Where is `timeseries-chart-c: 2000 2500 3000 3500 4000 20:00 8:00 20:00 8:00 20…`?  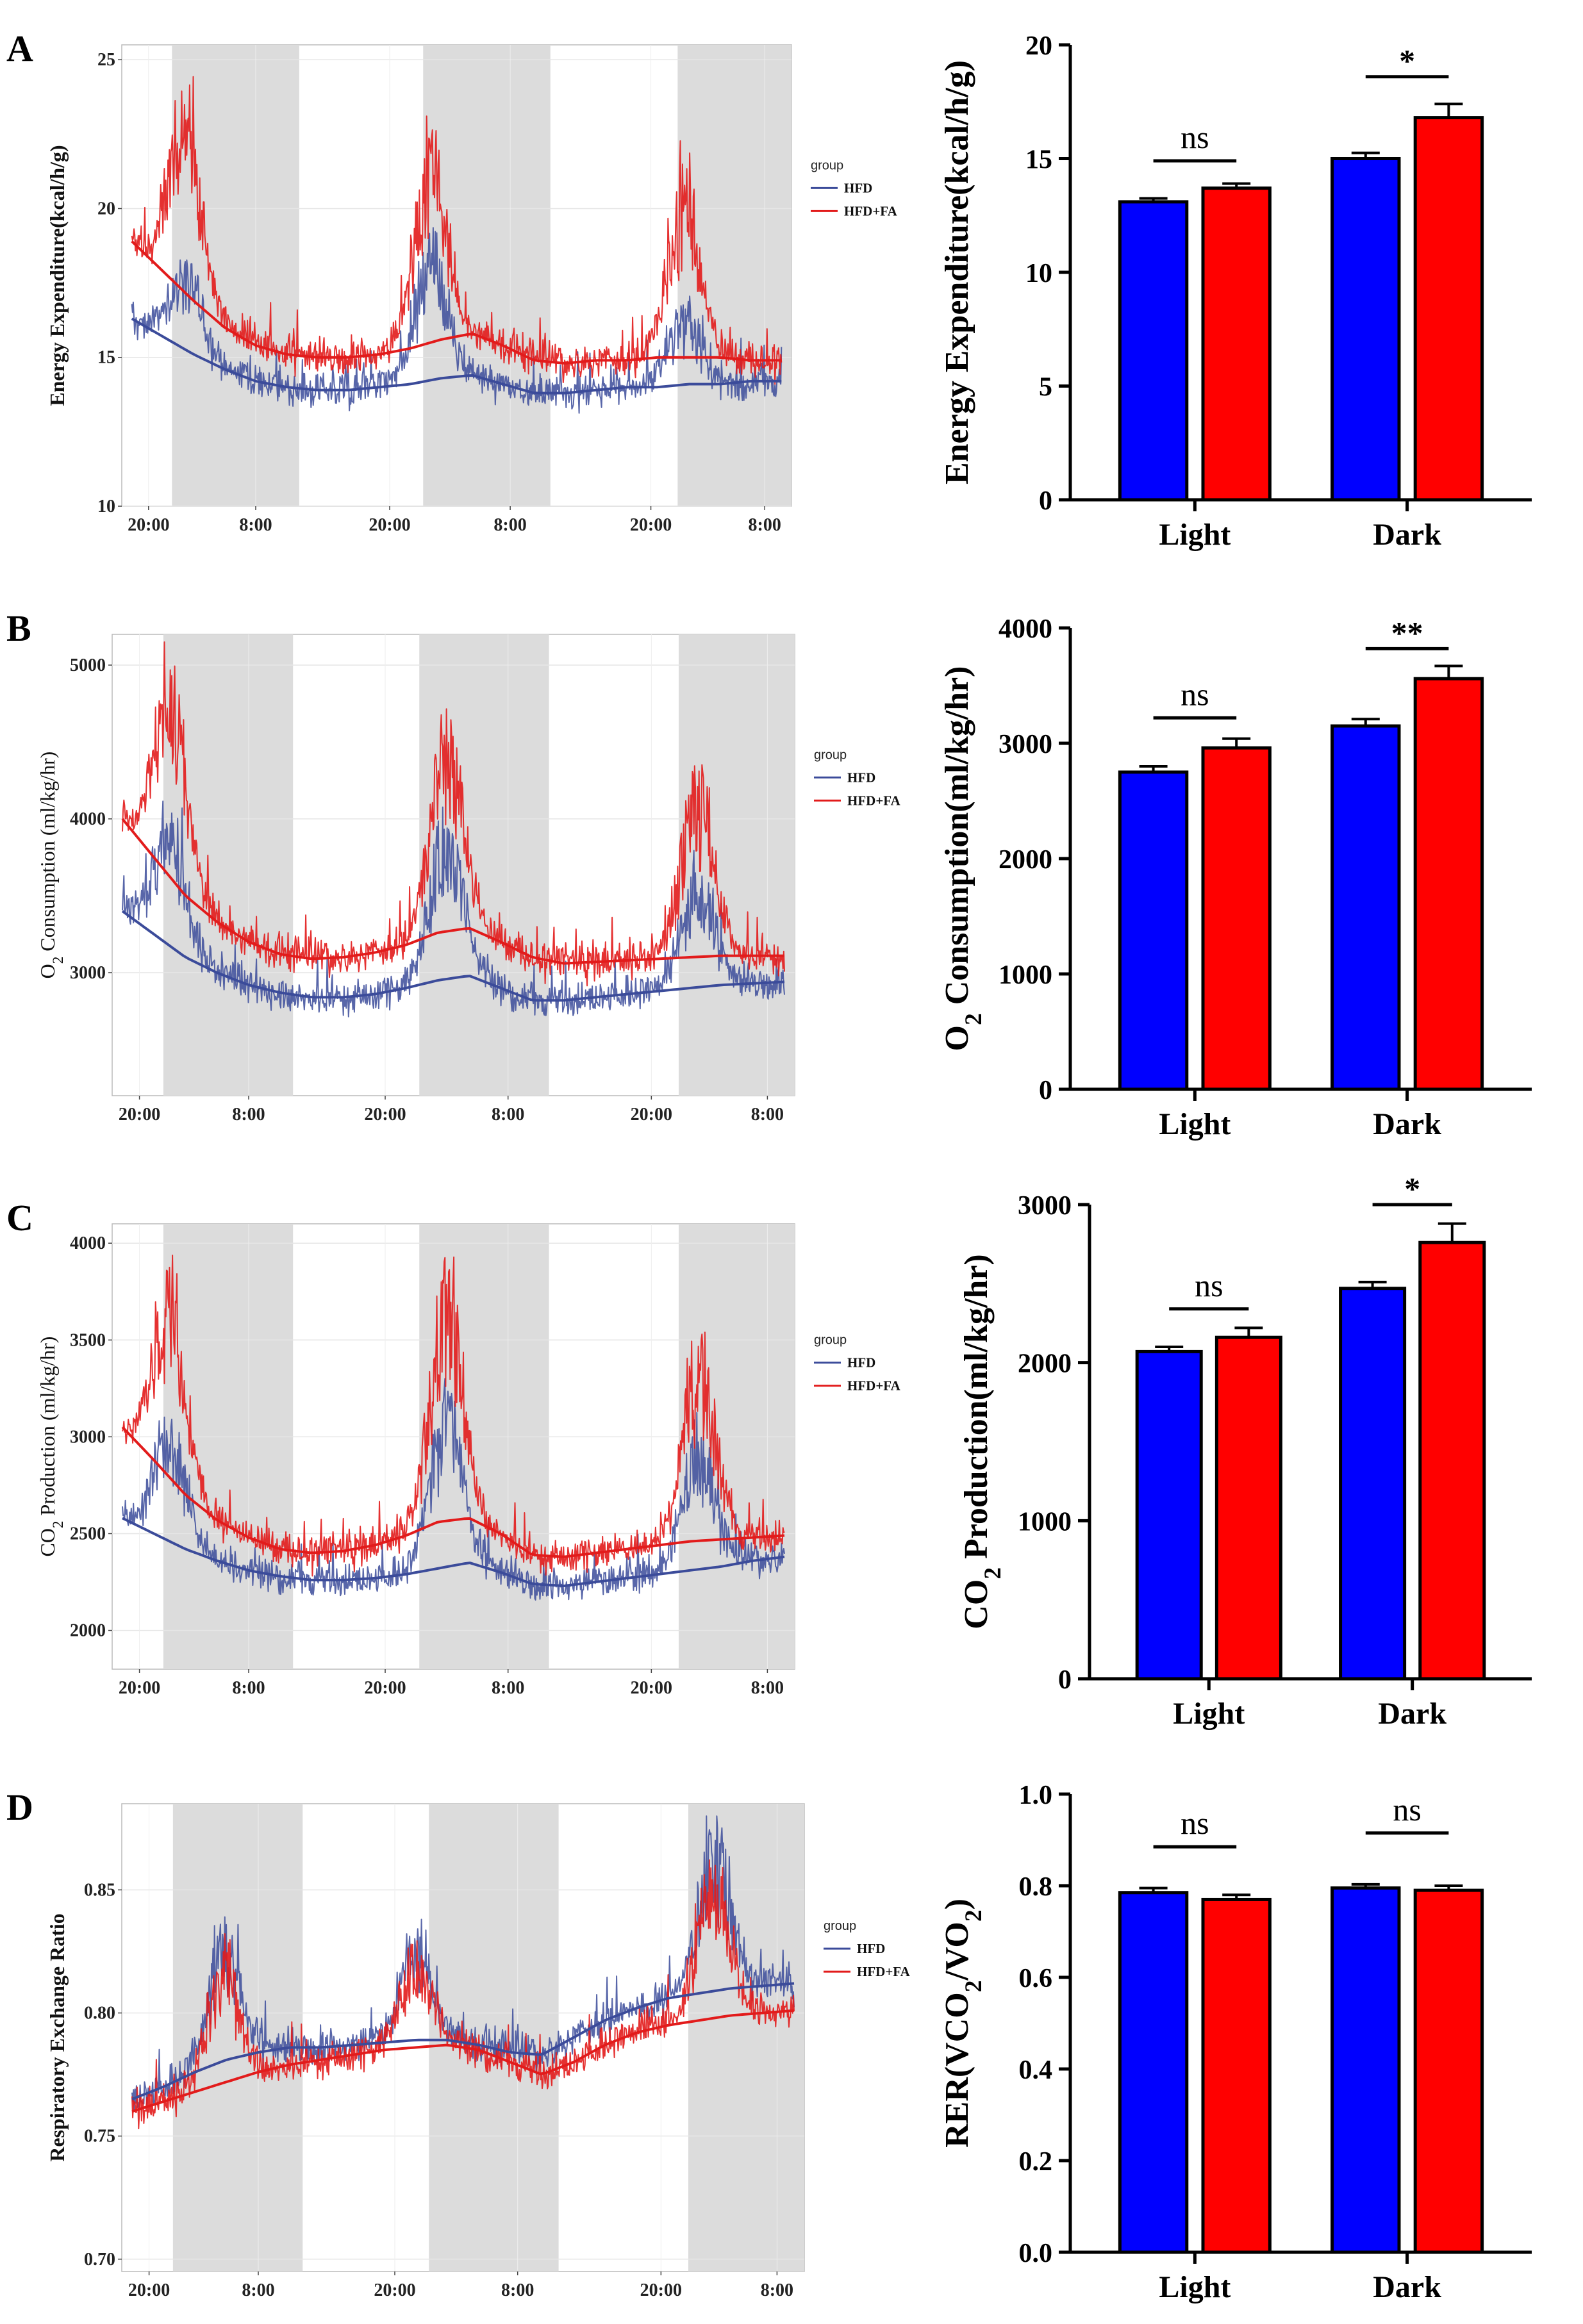
timeseries-chart-c: 2000 2500 3000 3500 4000 20:00 8:00 20:00 8:00 20… is located at coordinates (468, 1460).